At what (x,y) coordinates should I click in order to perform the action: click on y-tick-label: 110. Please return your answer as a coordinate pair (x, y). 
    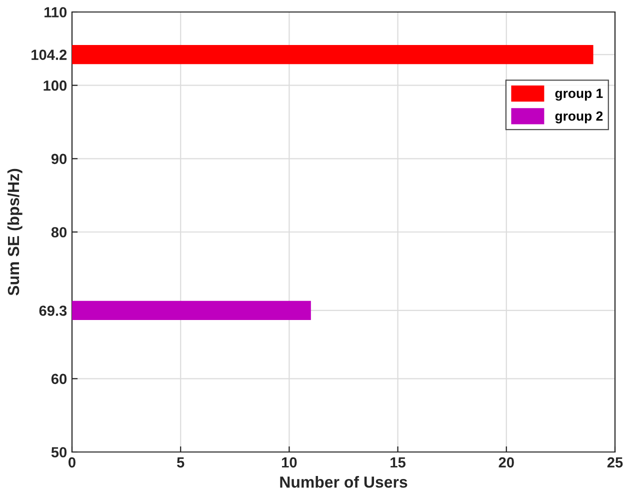
    Looking at the image, I should click on (55, 12).